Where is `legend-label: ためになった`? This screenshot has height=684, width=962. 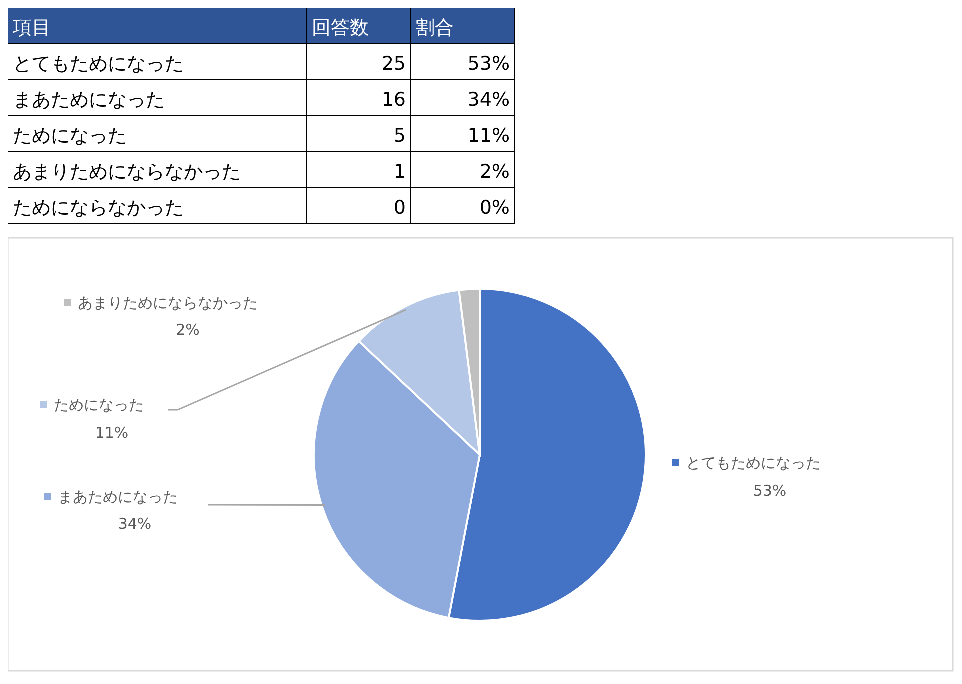
legend-label: ためになった is located at coordinates (99, 405).